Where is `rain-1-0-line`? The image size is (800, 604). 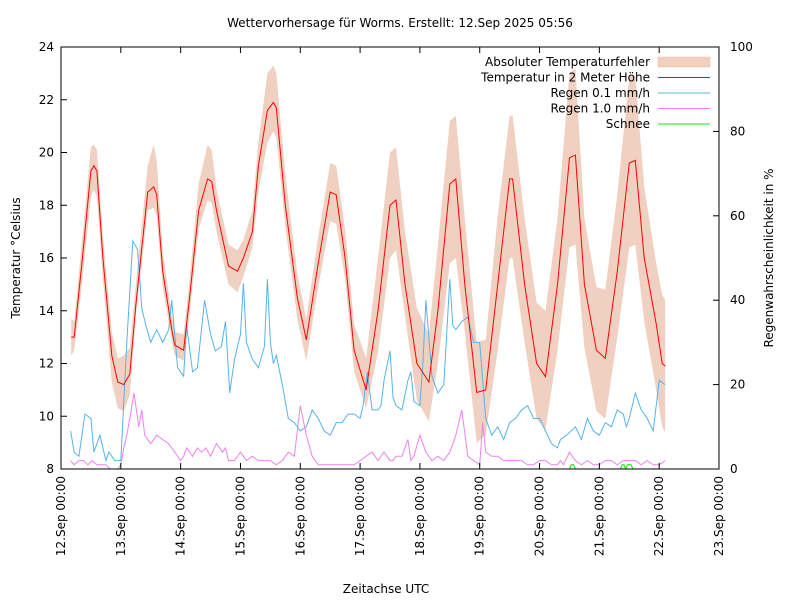
rain-1-0-line is located at coordinates (368, 431).